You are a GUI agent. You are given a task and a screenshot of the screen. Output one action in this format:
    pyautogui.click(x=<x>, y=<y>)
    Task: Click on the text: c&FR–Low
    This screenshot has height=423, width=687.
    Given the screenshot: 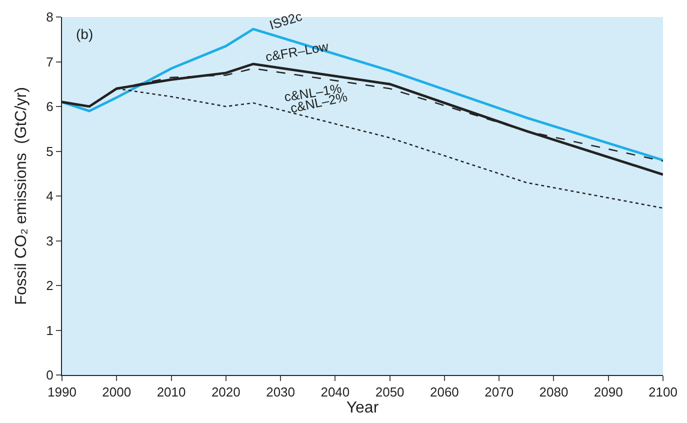 What is the action you would take?
    pyautogui.click(x=297, y=51)
    